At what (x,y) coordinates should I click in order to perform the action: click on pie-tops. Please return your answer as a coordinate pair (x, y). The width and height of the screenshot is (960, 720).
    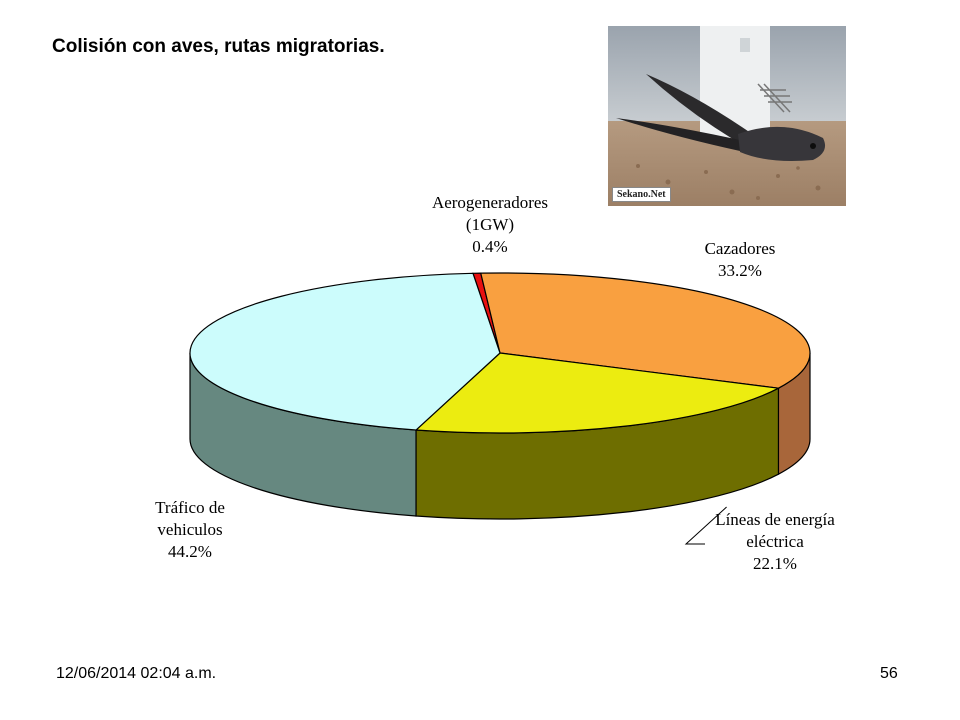
    Looking at the image, I should click on (500, 353).